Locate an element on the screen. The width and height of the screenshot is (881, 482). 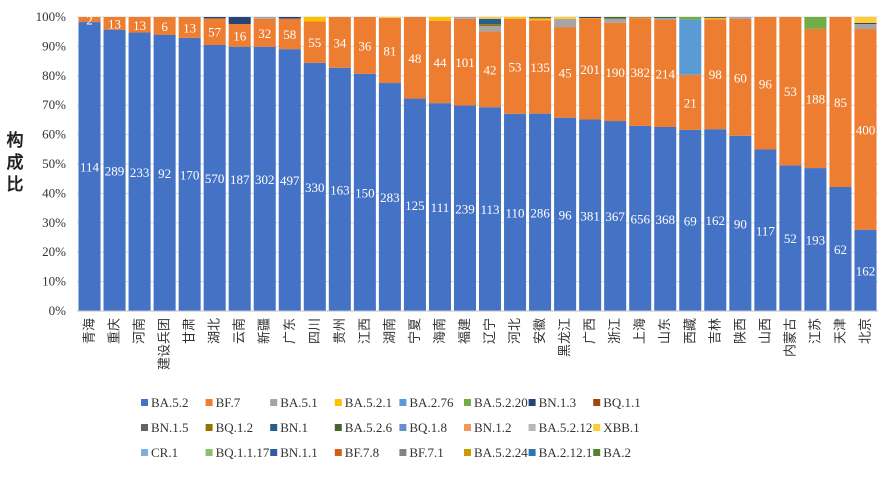
bar-segment-BQ.1.2 is located at coordinates (490, 25).